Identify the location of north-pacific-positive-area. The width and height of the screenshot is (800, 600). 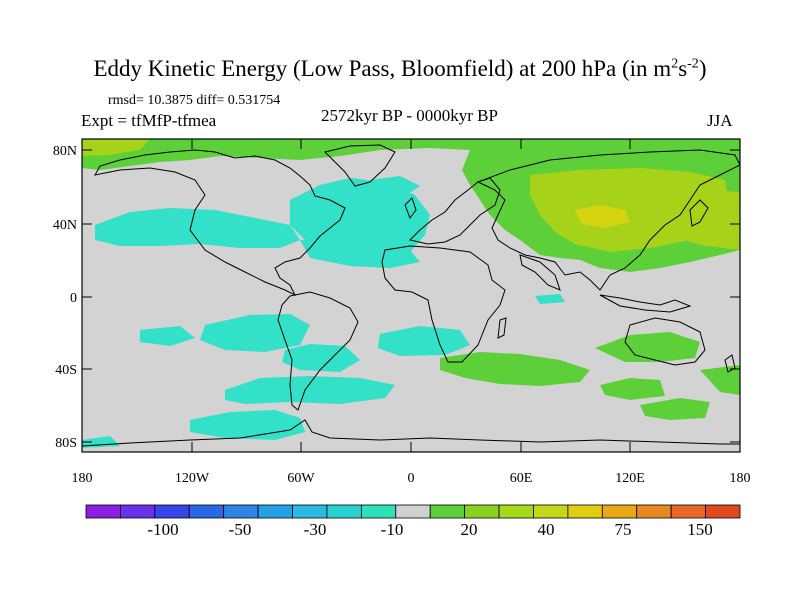
(700, 220).